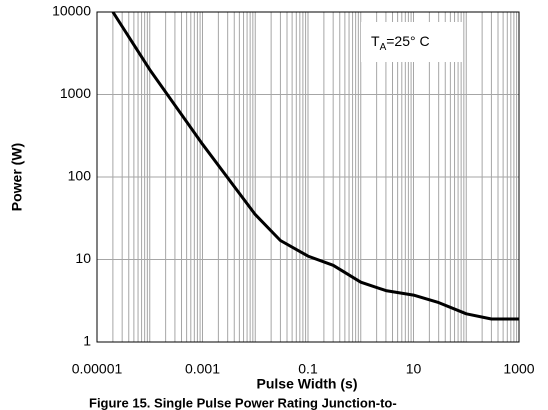 The width and height of the screenshot is (548, 410). What do you see at coordinates (71, 11) in the screenshot?
I see `y-tick-label: 10000` at bounding box center [71, 11].